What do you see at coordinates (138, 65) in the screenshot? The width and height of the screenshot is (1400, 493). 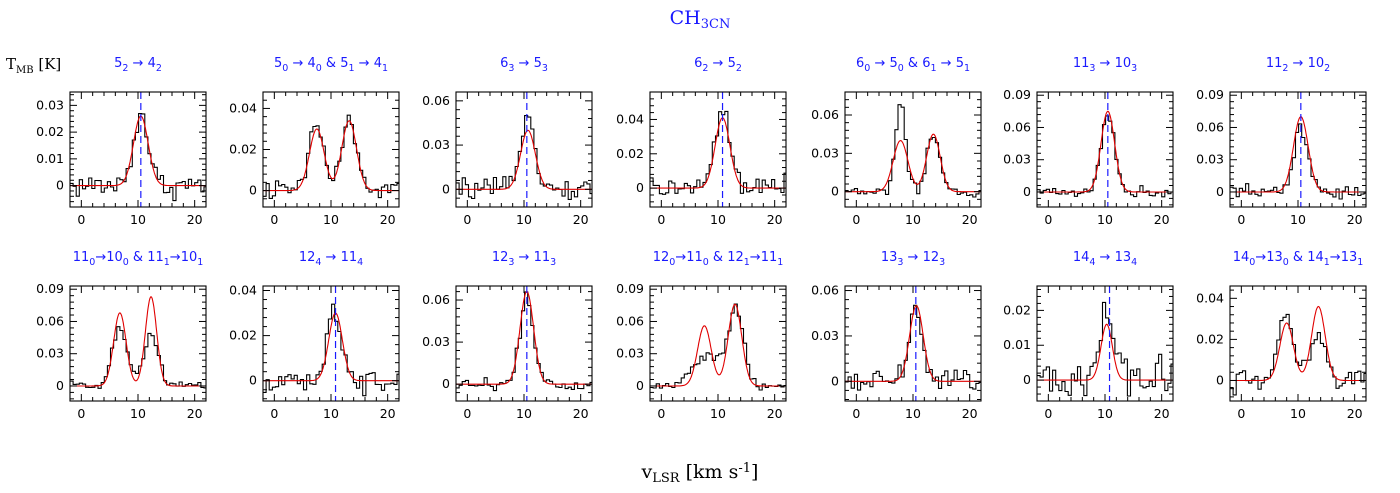 I see `panel-title: 52 → 42​` at bounding box center [138, 65].